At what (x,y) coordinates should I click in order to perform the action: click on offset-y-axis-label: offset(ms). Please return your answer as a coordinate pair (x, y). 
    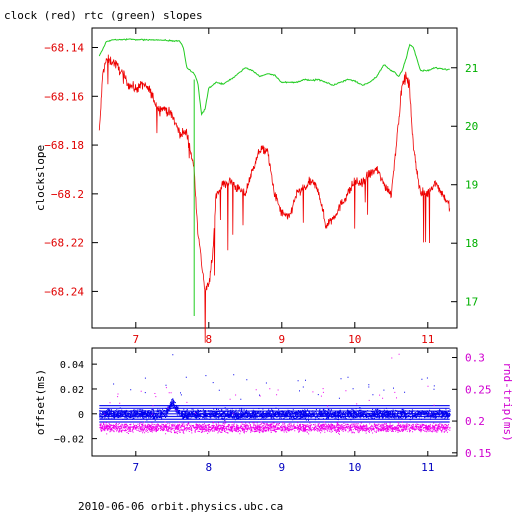
    Looking at the image, I should click on (40, 402).